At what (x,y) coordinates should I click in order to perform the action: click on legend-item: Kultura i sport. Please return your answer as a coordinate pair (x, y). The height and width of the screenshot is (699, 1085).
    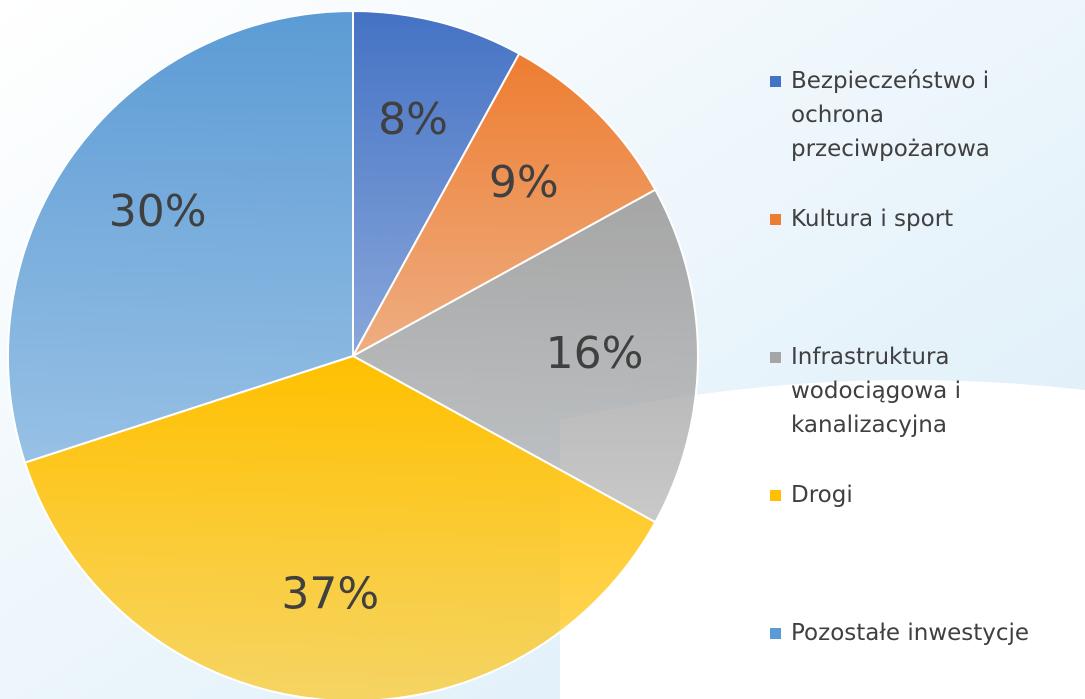
    Looking at the image, I should click on (920, 219).